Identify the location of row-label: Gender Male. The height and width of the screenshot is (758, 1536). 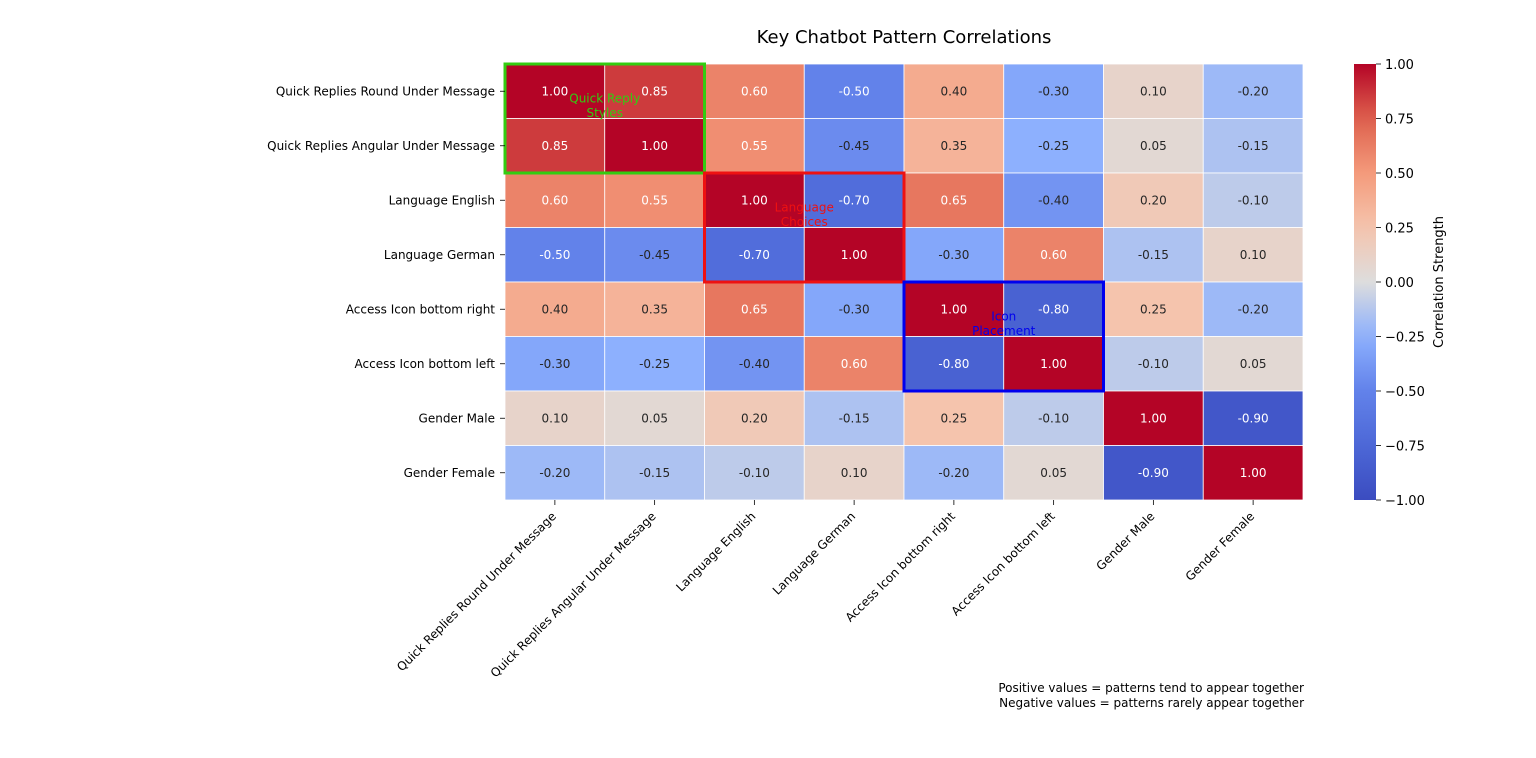
(457, 418).